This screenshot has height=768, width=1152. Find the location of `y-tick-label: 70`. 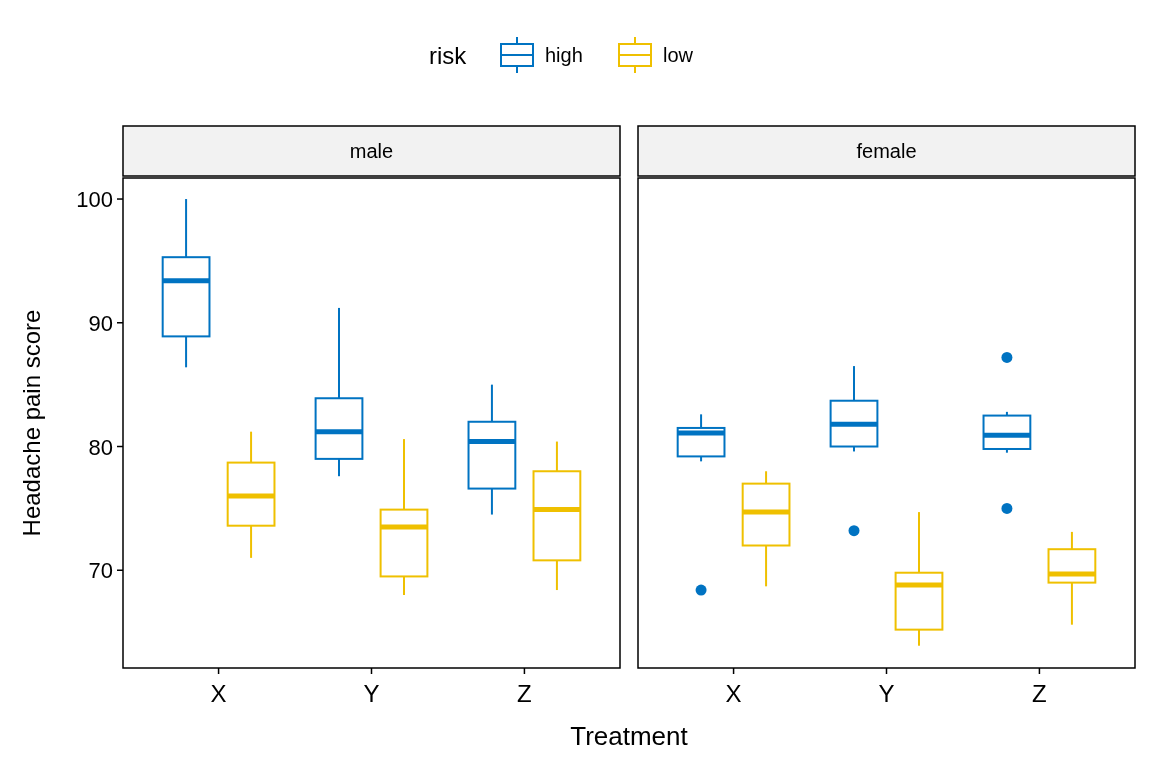

y-tick-label: 70 is located at coordinates (100, 571).